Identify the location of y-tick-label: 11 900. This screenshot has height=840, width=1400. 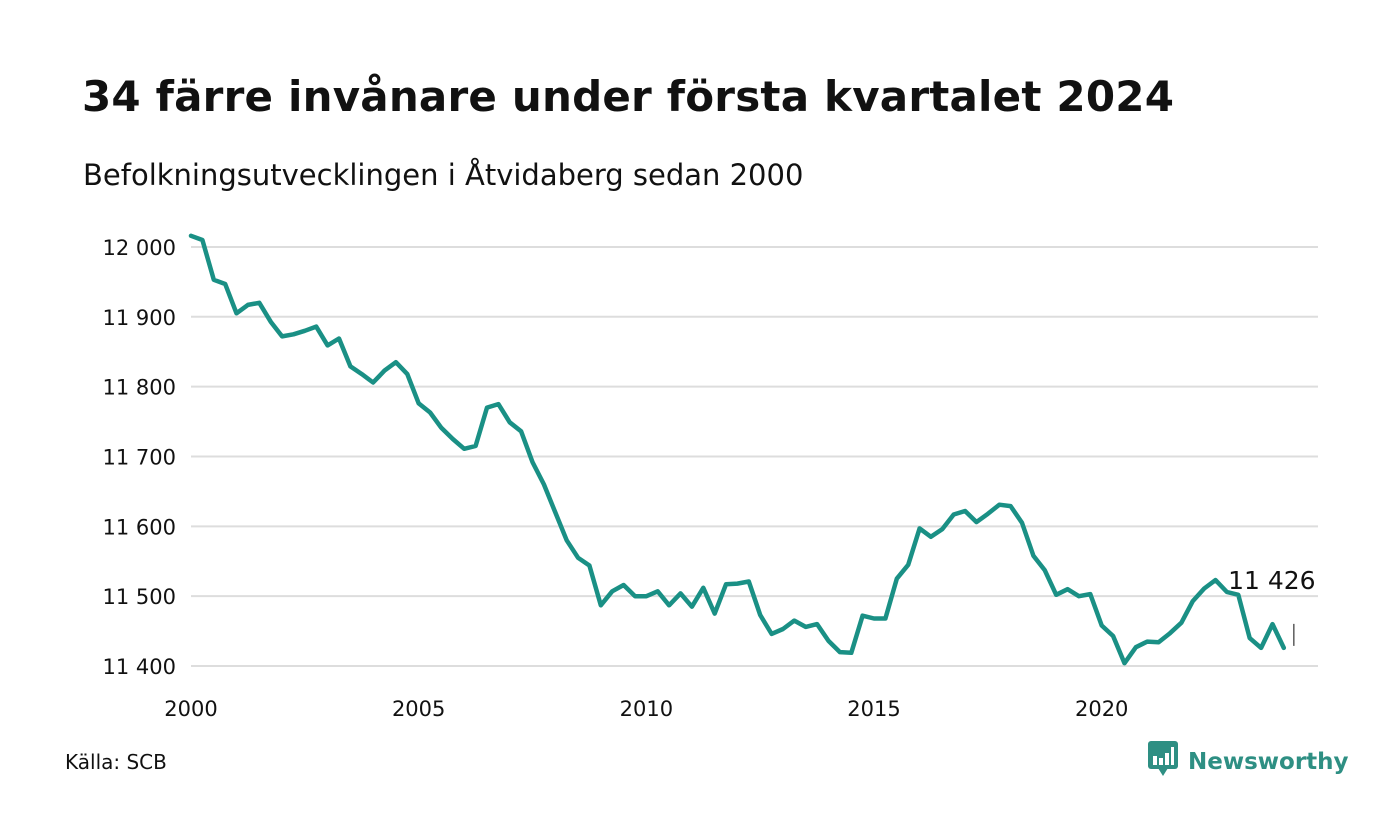
(139, 318).